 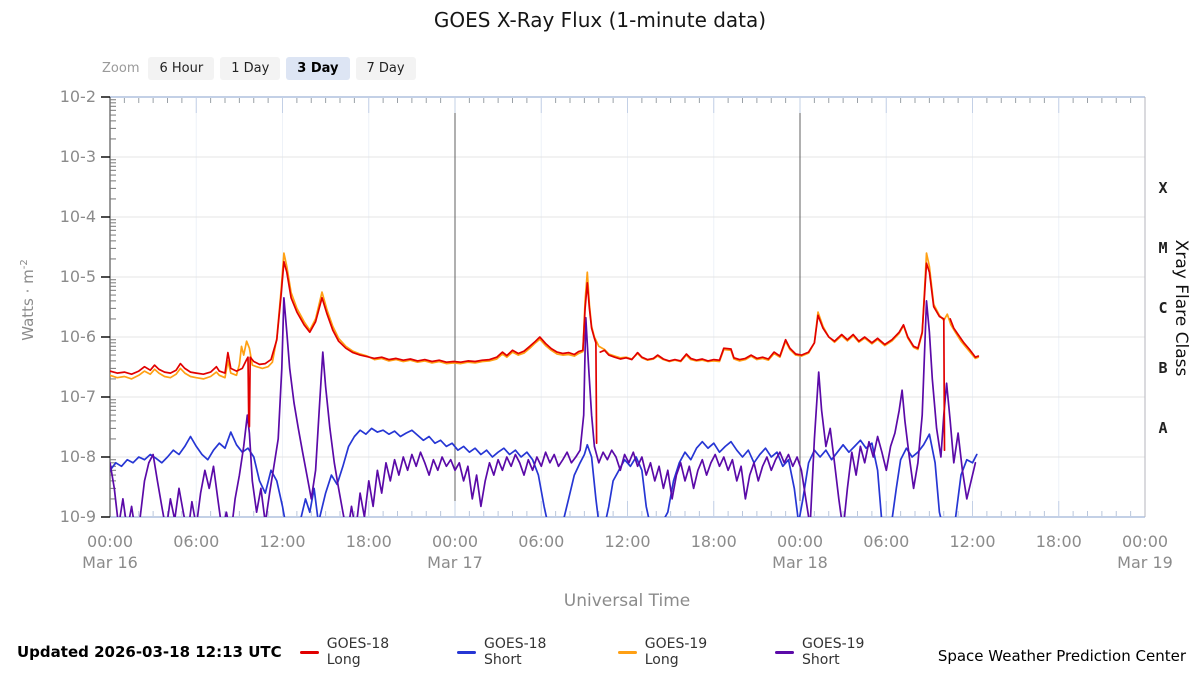 I want to click on right-axis-title: Xray Flare Class, so click(x=1181, y=308).